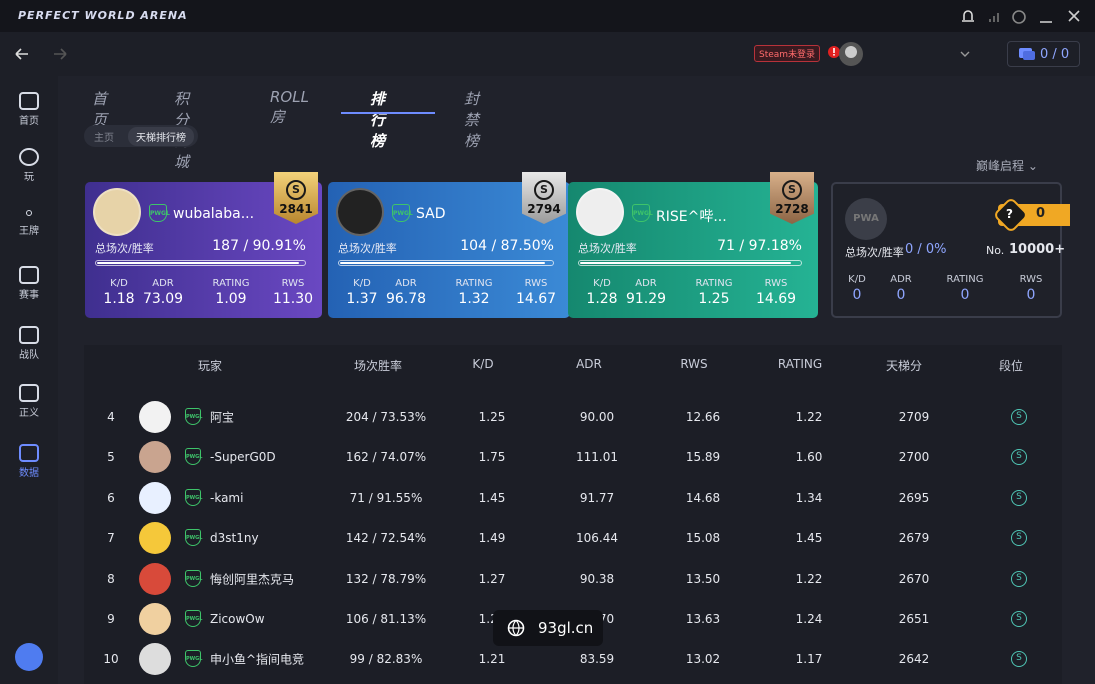 This screenshot has height=684, width=1095. What do you see at coordinates (492, 659) in the screenshot?
I see `cell: 1.21` at bounding box center [492, 659].